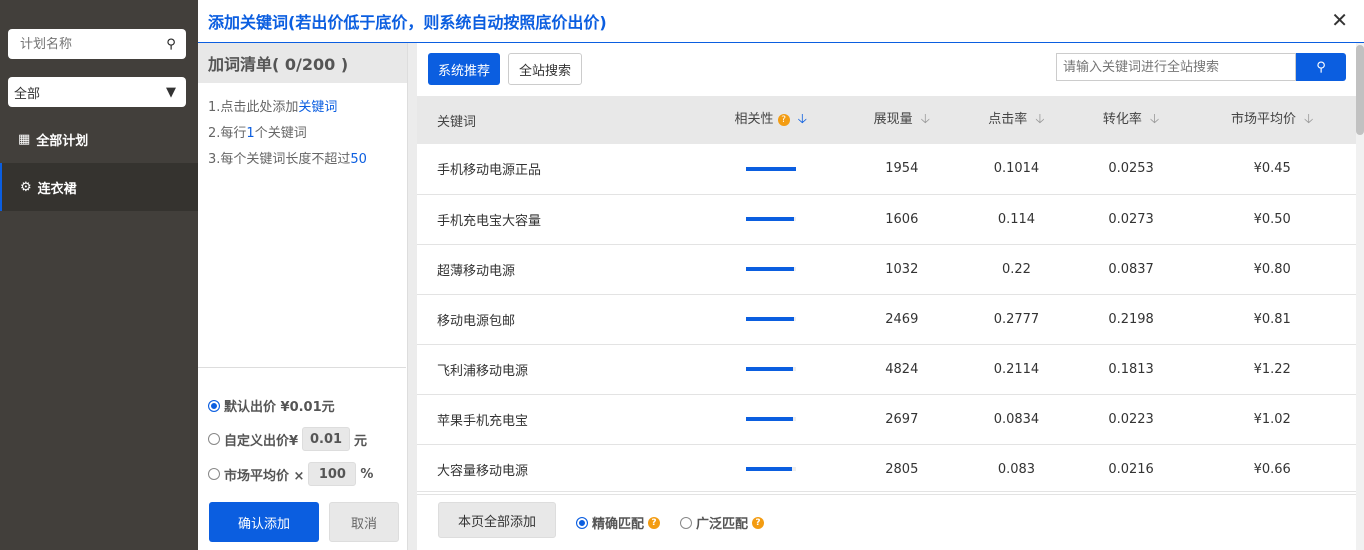  Describe the element at coordinates (1339, 20) in the screenshot. I see `close-icon: ✕` at that location.